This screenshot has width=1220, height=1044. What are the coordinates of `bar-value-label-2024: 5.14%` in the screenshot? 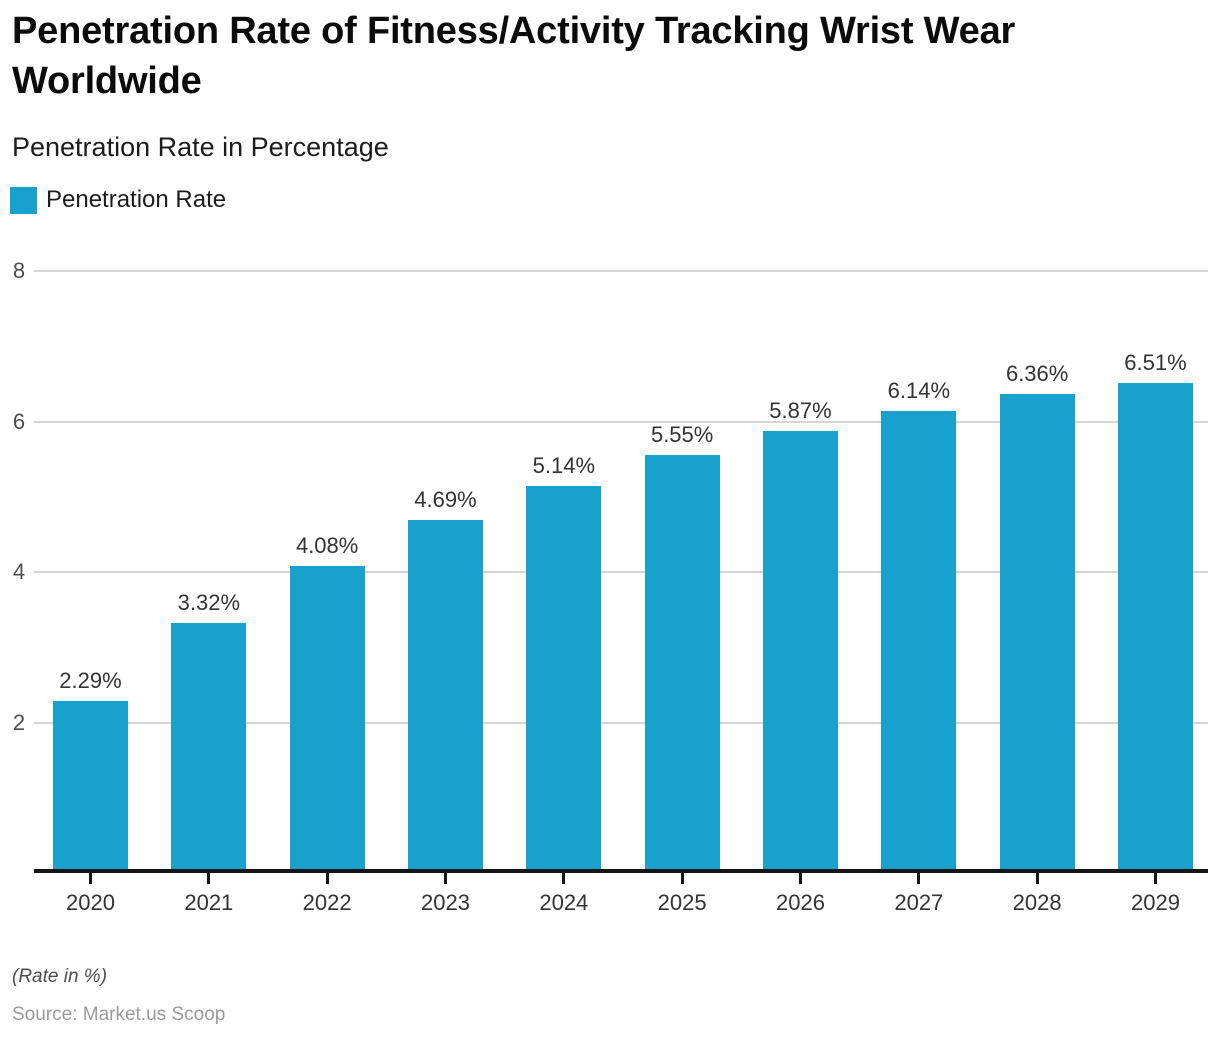 It's located at (564, 466).